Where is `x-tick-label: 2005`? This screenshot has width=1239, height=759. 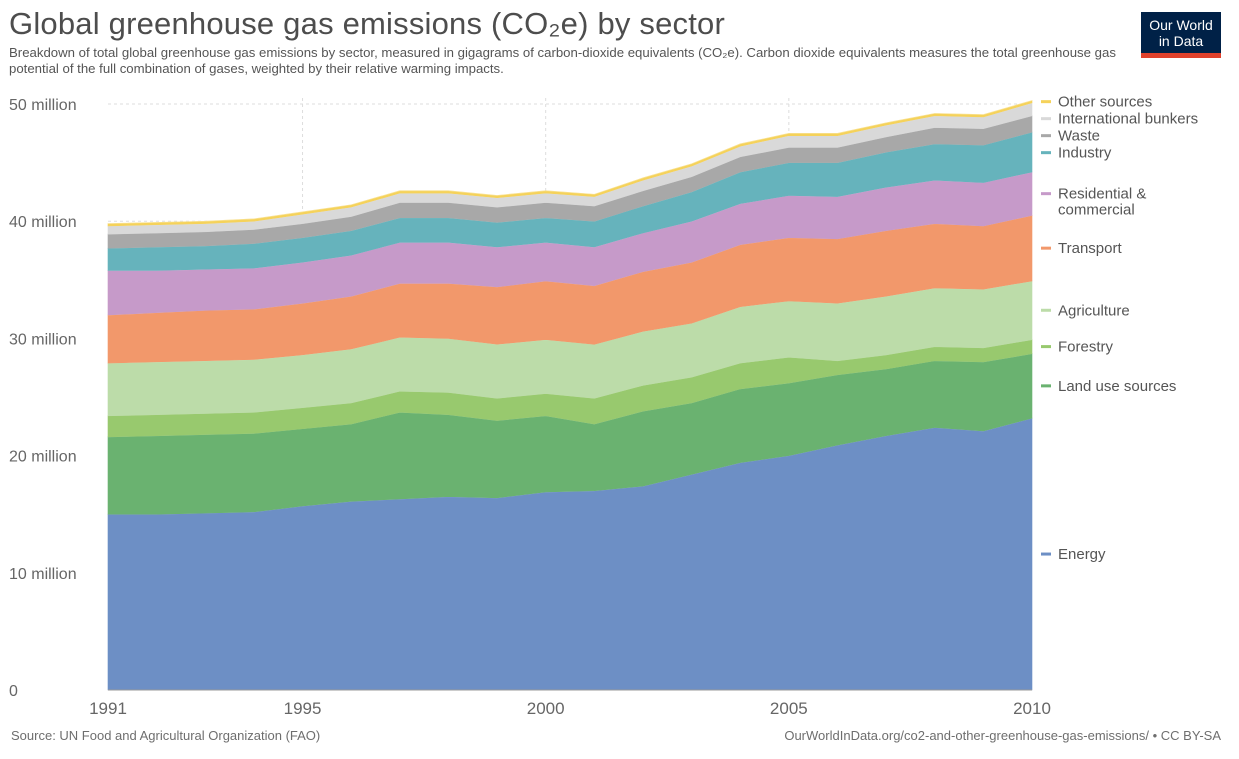 x-tick-label: 2005 is located at coordinates (789, 708).